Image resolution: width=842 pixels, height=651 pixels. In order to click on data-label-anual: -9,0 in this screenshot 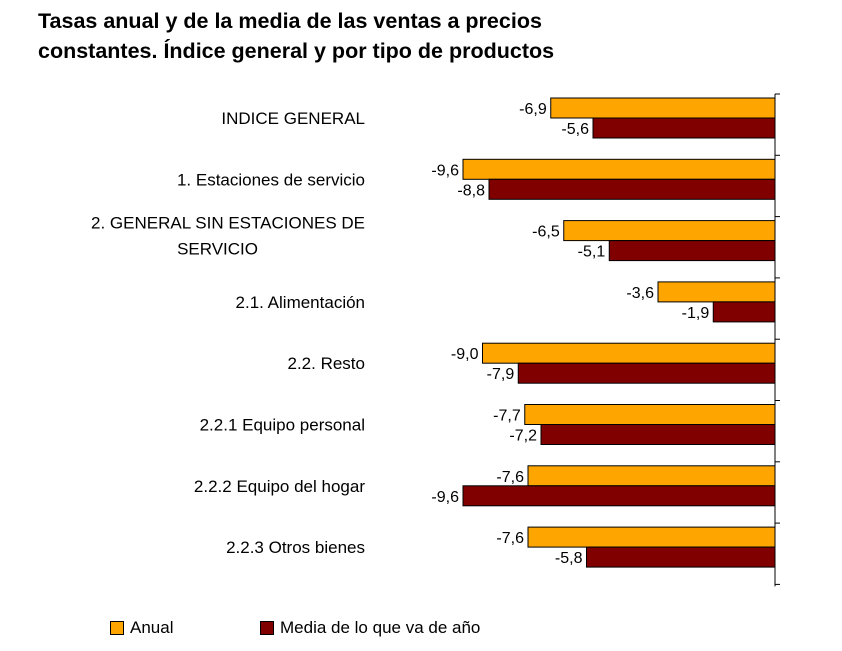, I will do `click(465, 354)`.